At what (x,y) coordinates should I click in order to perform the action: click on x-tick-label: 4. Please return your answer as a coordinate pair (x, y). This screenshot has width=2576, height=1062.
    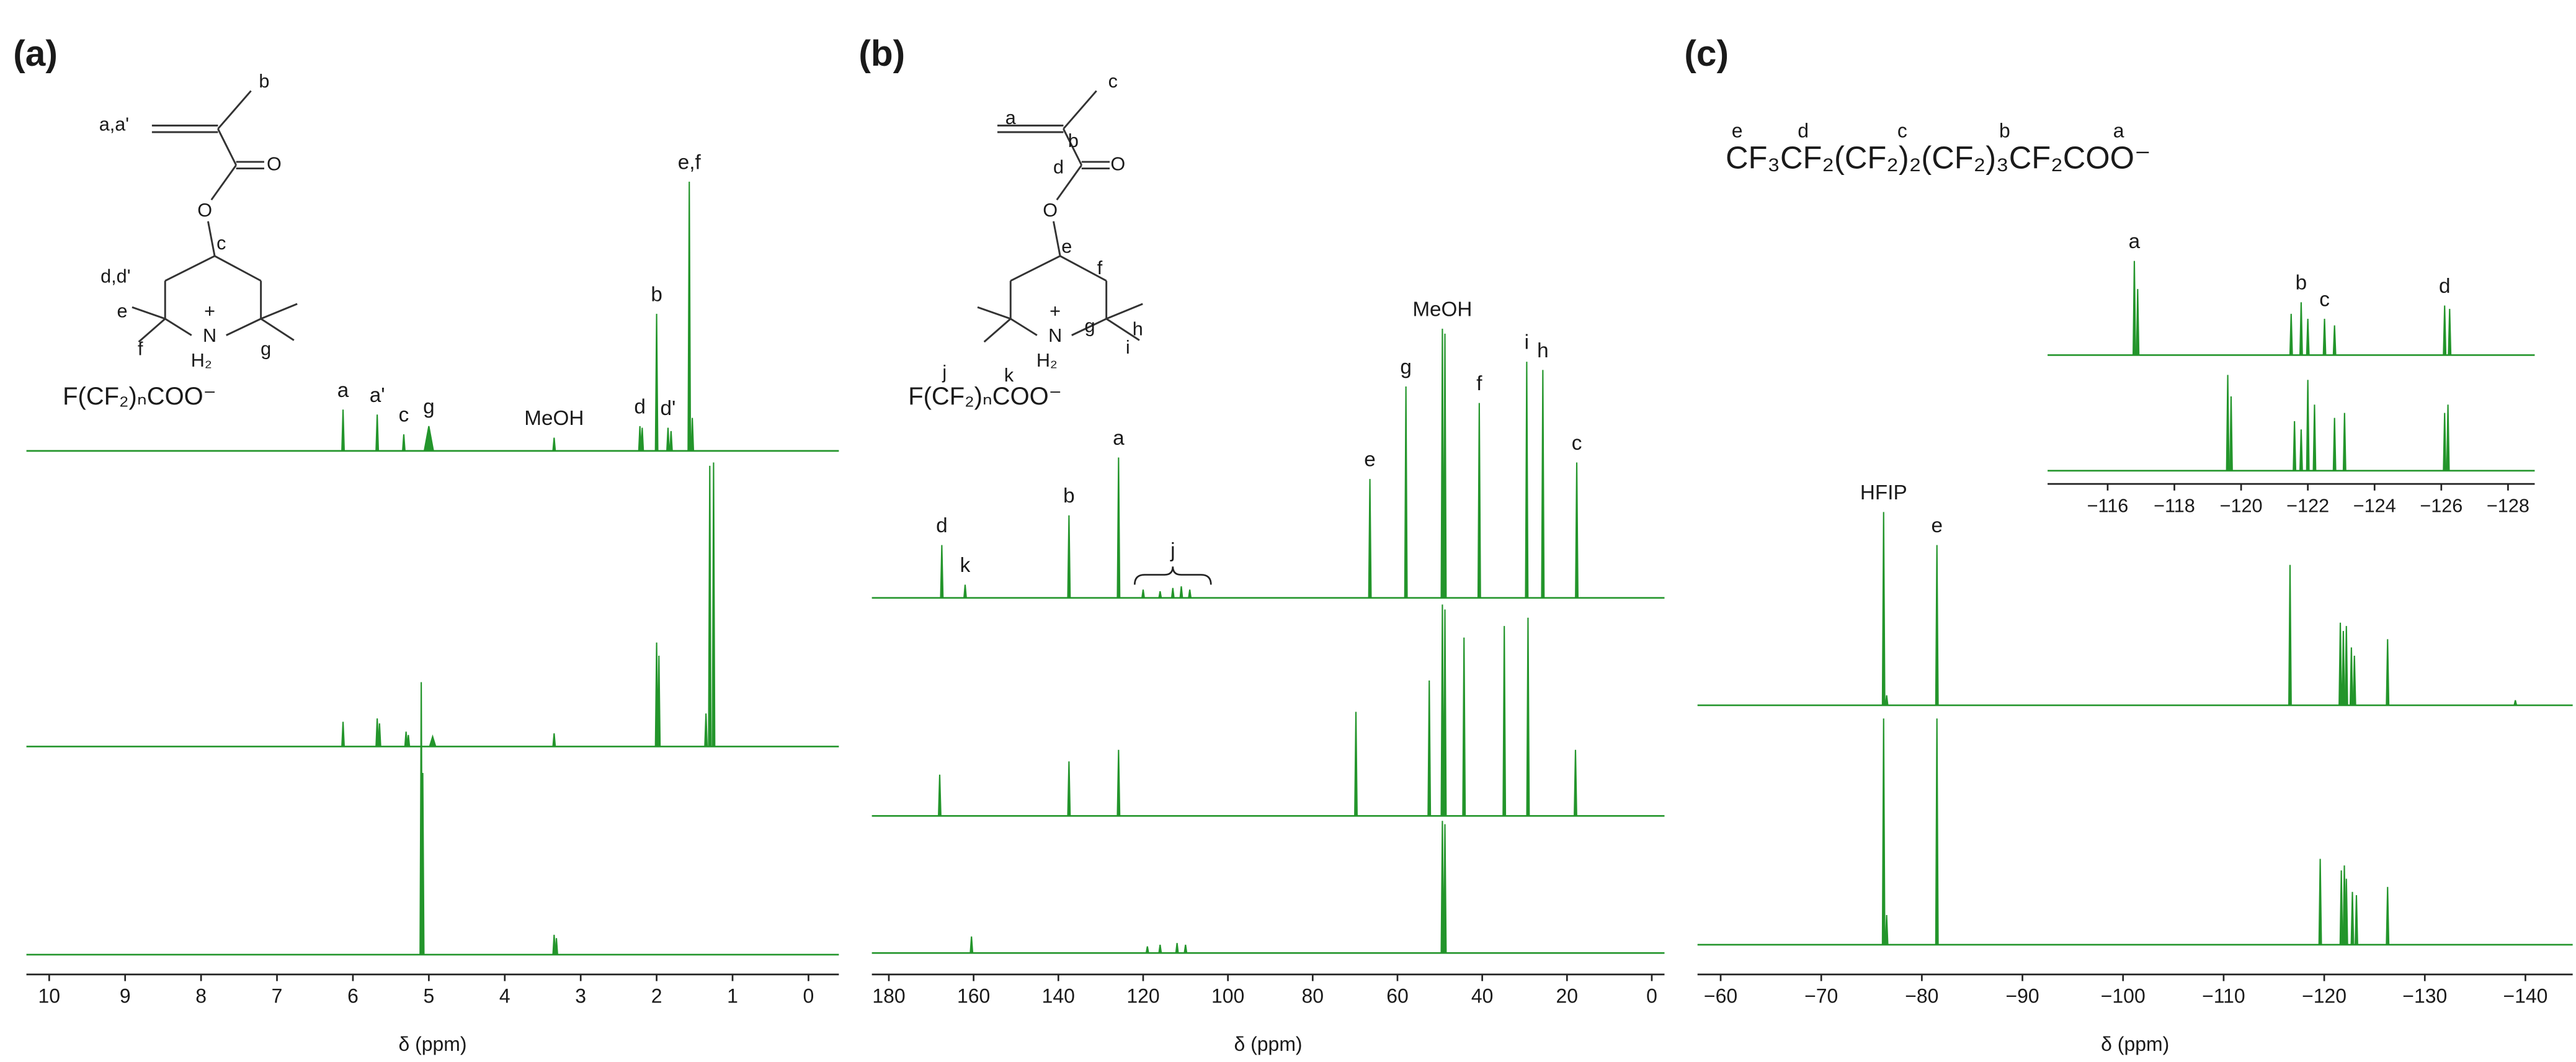
    Looking at the image, I should click on (504, 996).